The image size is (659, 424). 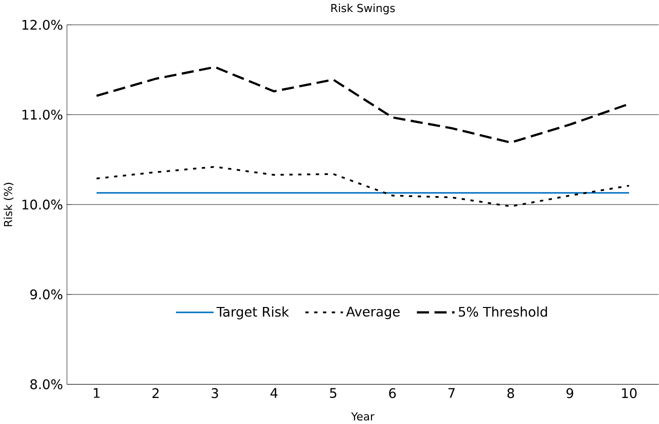 What do you see at coordinates (629, 393) in the screenshot?
I see `x-tick-label: 10` at bounding box center [629, 393].